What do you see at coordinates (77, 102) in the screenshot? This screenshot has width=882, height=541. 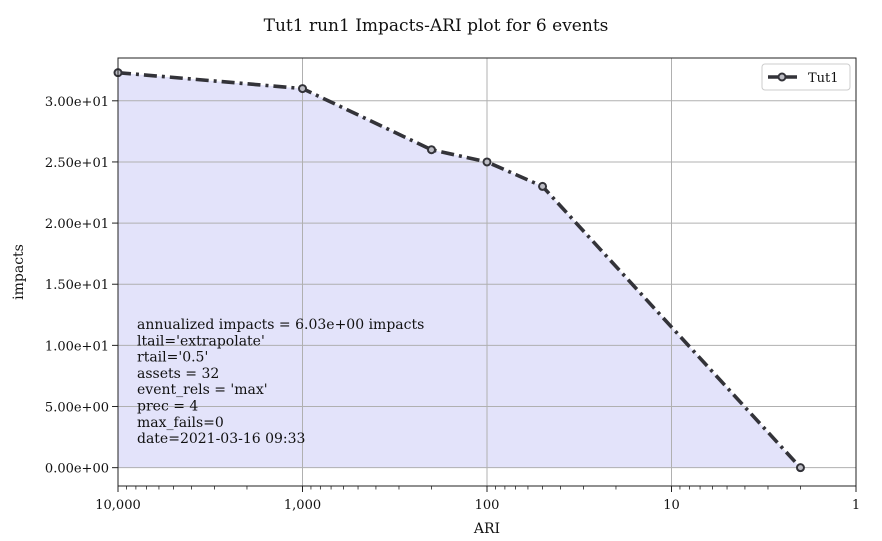 I see `y-tick-label: 3.00e+01` at bounding box center [77, 102].